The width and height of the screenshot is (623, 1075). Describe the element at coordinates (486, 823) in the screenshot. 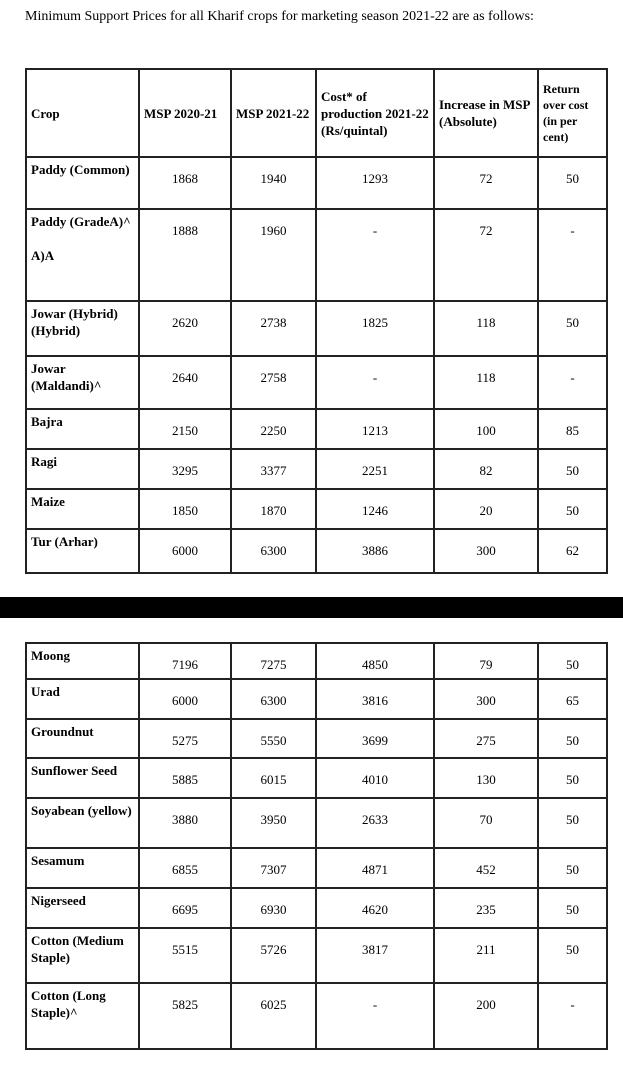

I see `value-cell: 70` at that location.